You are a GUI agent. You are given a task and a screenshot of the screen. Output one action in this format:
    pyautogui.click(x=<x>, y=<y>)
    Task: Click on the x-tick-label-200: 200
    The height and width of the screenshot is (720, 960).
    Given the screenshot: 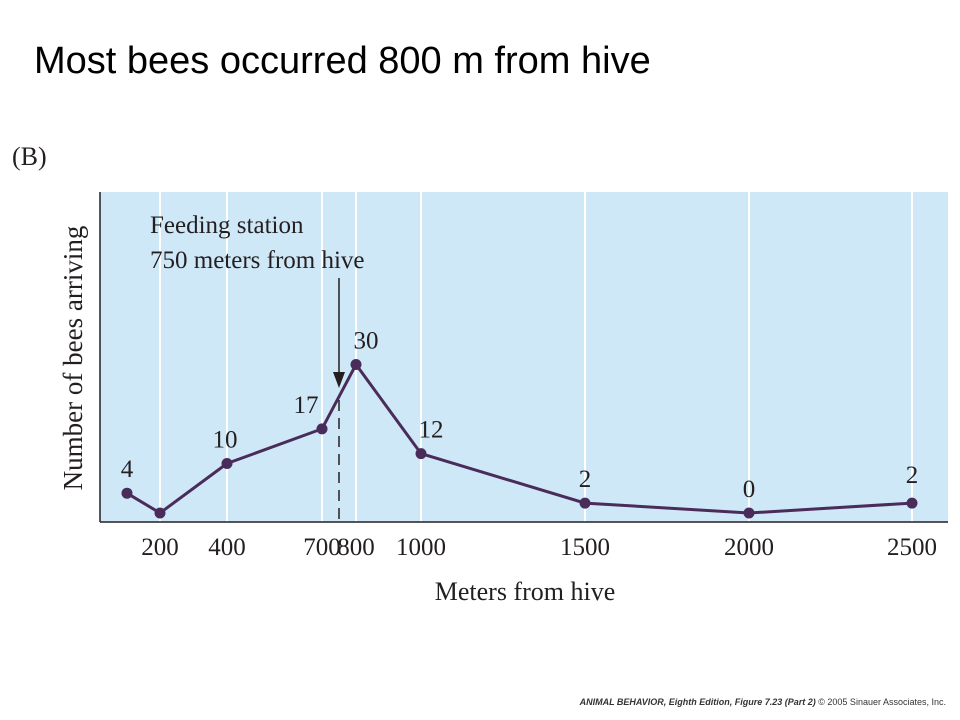 What is the action you would take?
    pyautogui.click(x=160, y=547)
    